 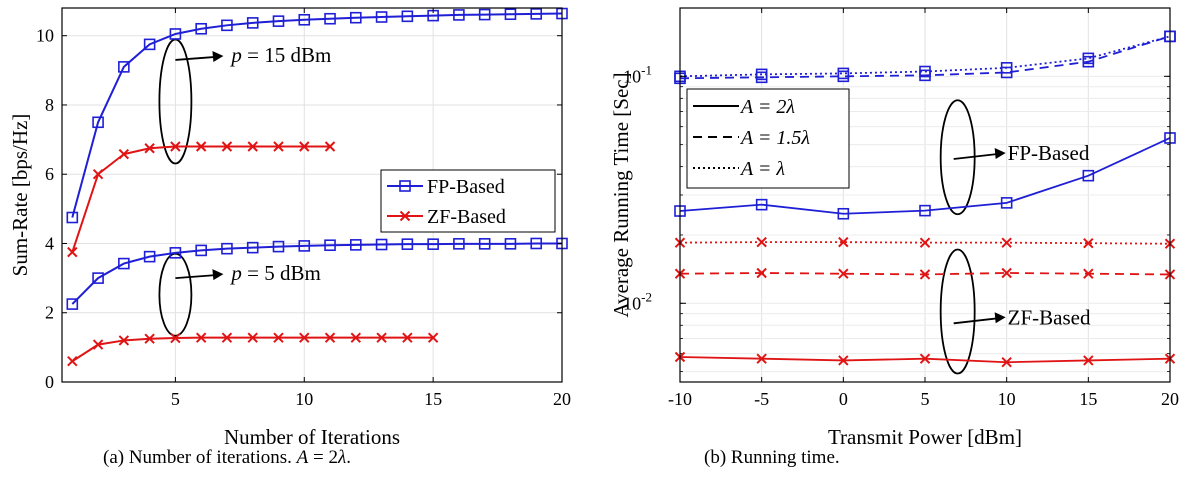 I want to click on y-tick-label: 8, so click(x=49, y=105).